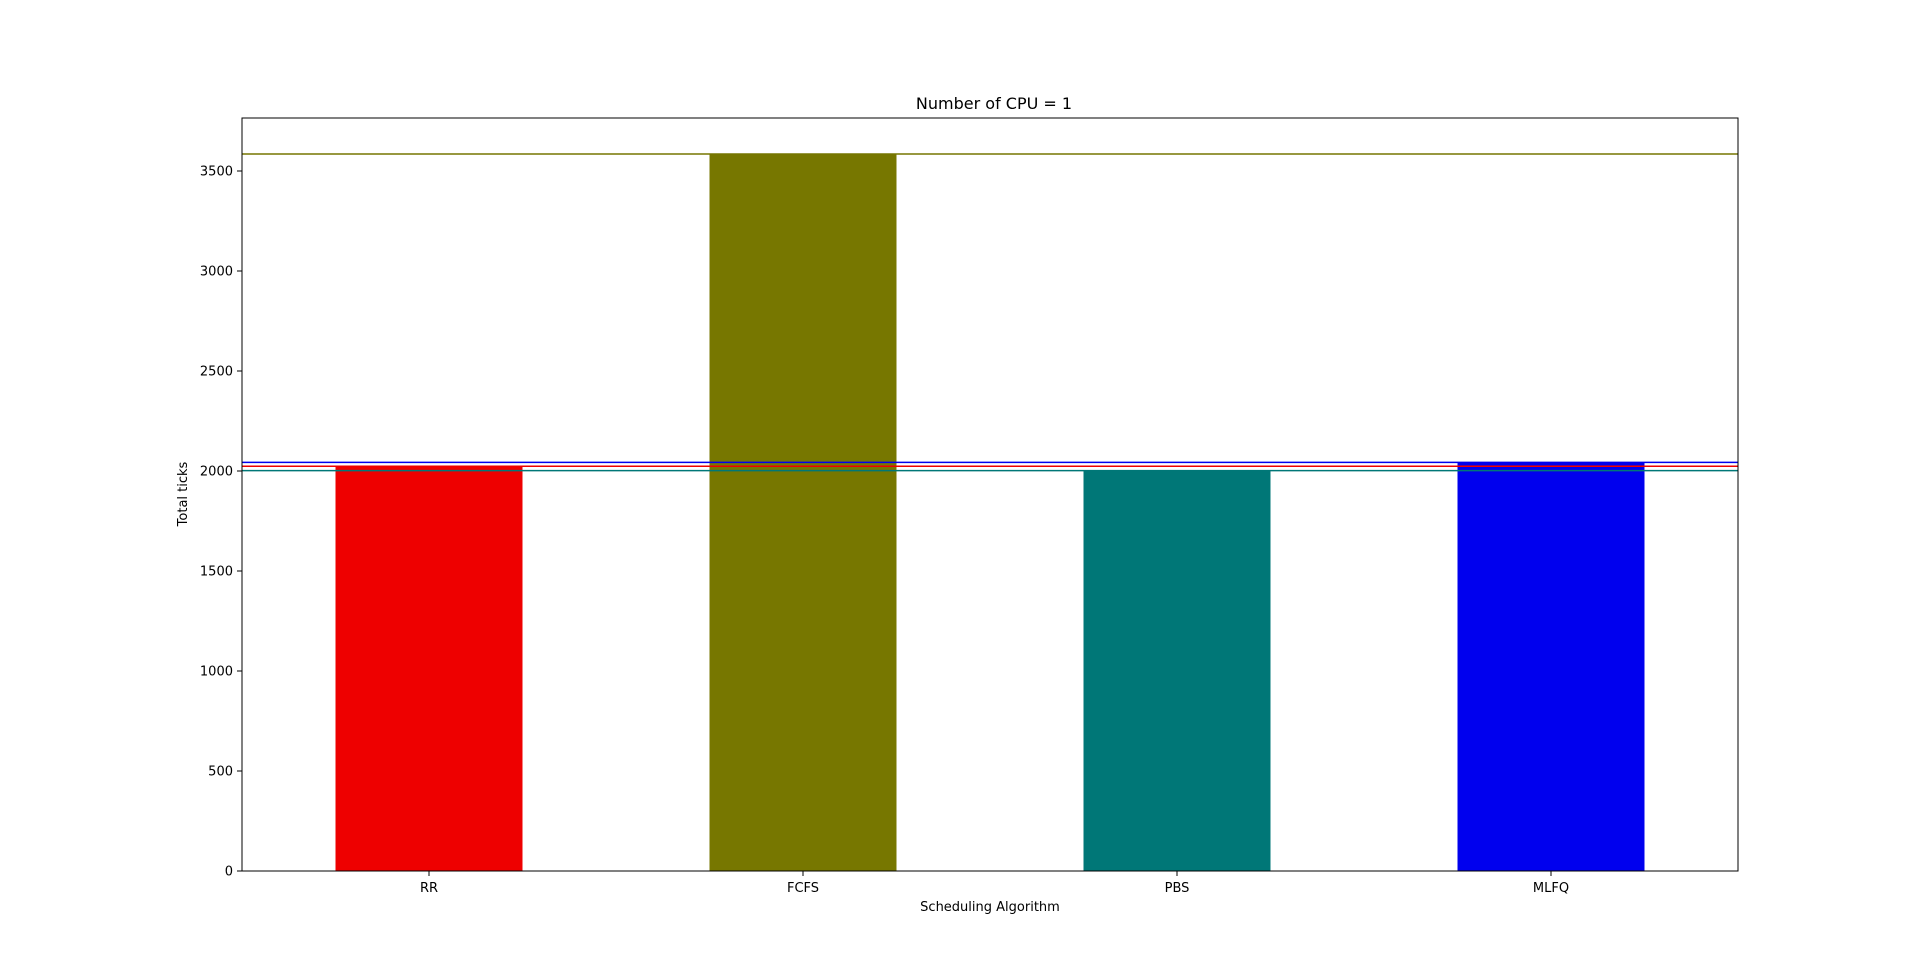 The image size is (1920, 978). What do you see at coordinates (990, 907) in the screenshot?
I see `x-axis-label: Scheduling Algorithm` at bounding box center [990, 907].